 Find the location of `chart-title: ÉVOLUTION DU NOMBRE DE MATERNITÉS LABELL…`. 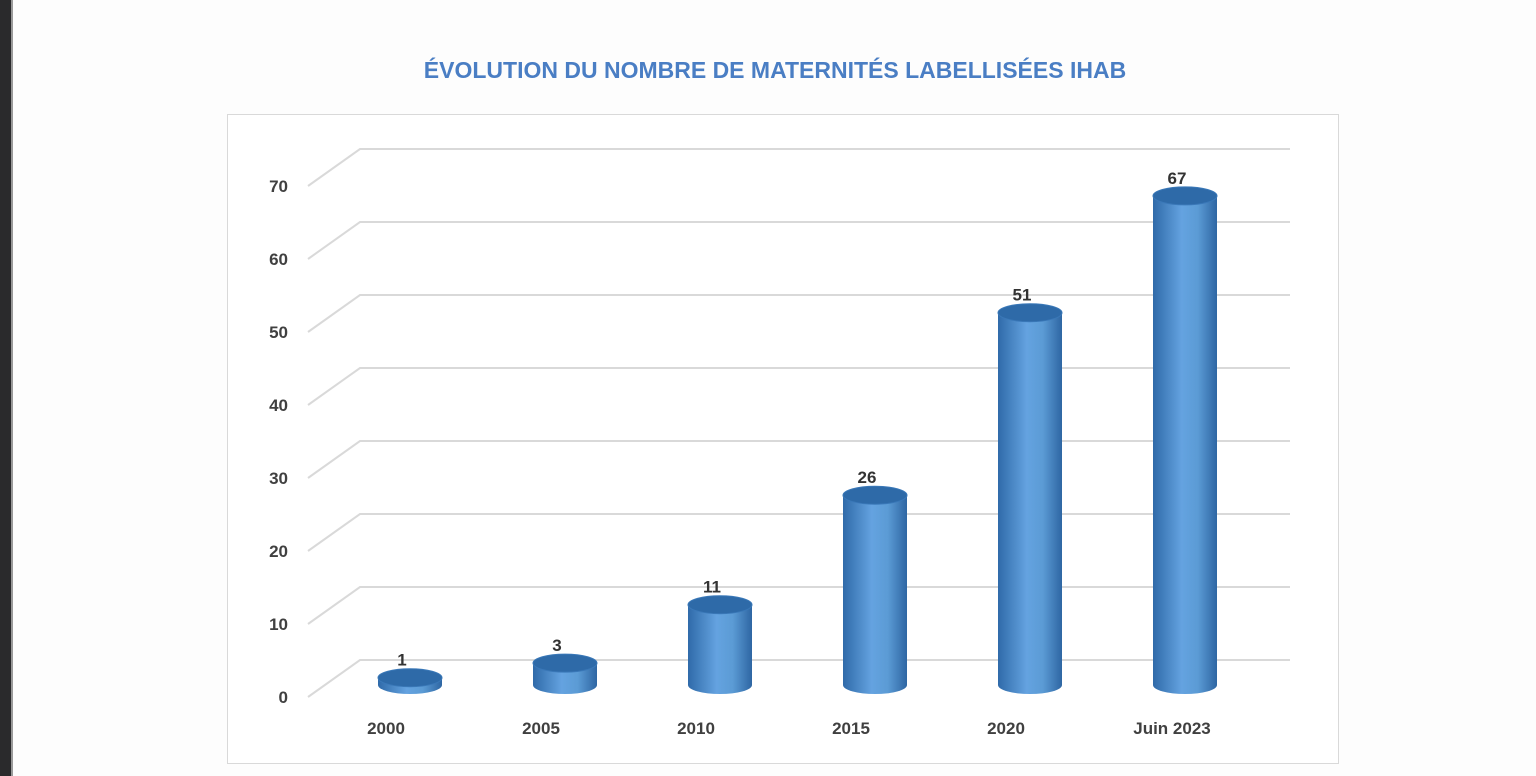

chart-title: ÉVOLUTION DU NOMBRE DE MATERNITÉS LABELL… is located at coordinates (775, 70).